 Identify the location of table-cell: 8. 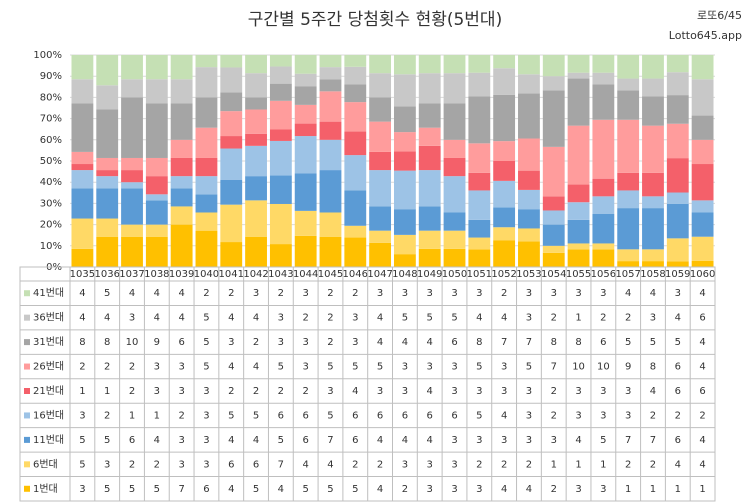
(578, 342).